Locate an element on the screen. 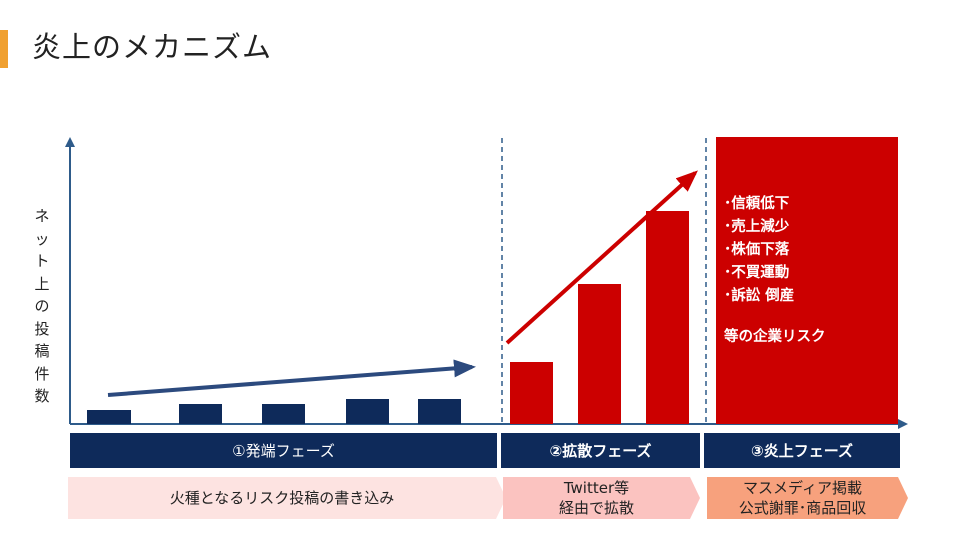  desc-flame: マスメディア掲載 公式謝罪･商品回収 is located at coordinates (802, 498).